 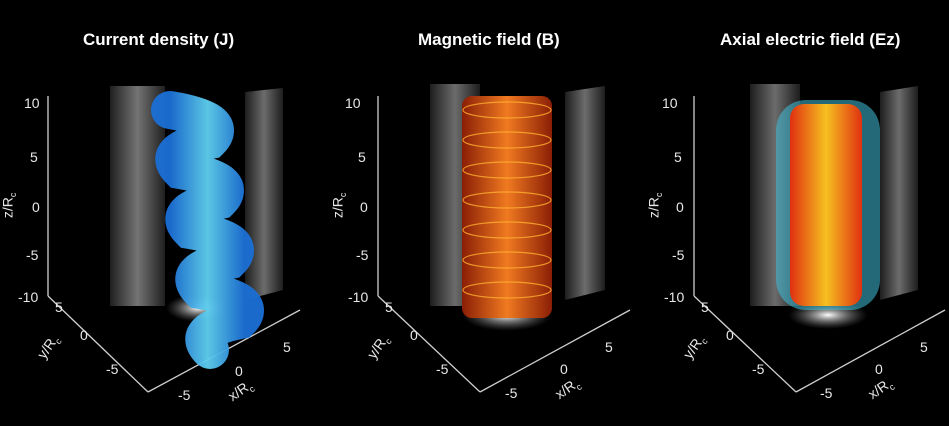 What do you see at coordinates (137, 196) in the screenshot?
I see `projection-wall-left` at bounding box center [137, 196].